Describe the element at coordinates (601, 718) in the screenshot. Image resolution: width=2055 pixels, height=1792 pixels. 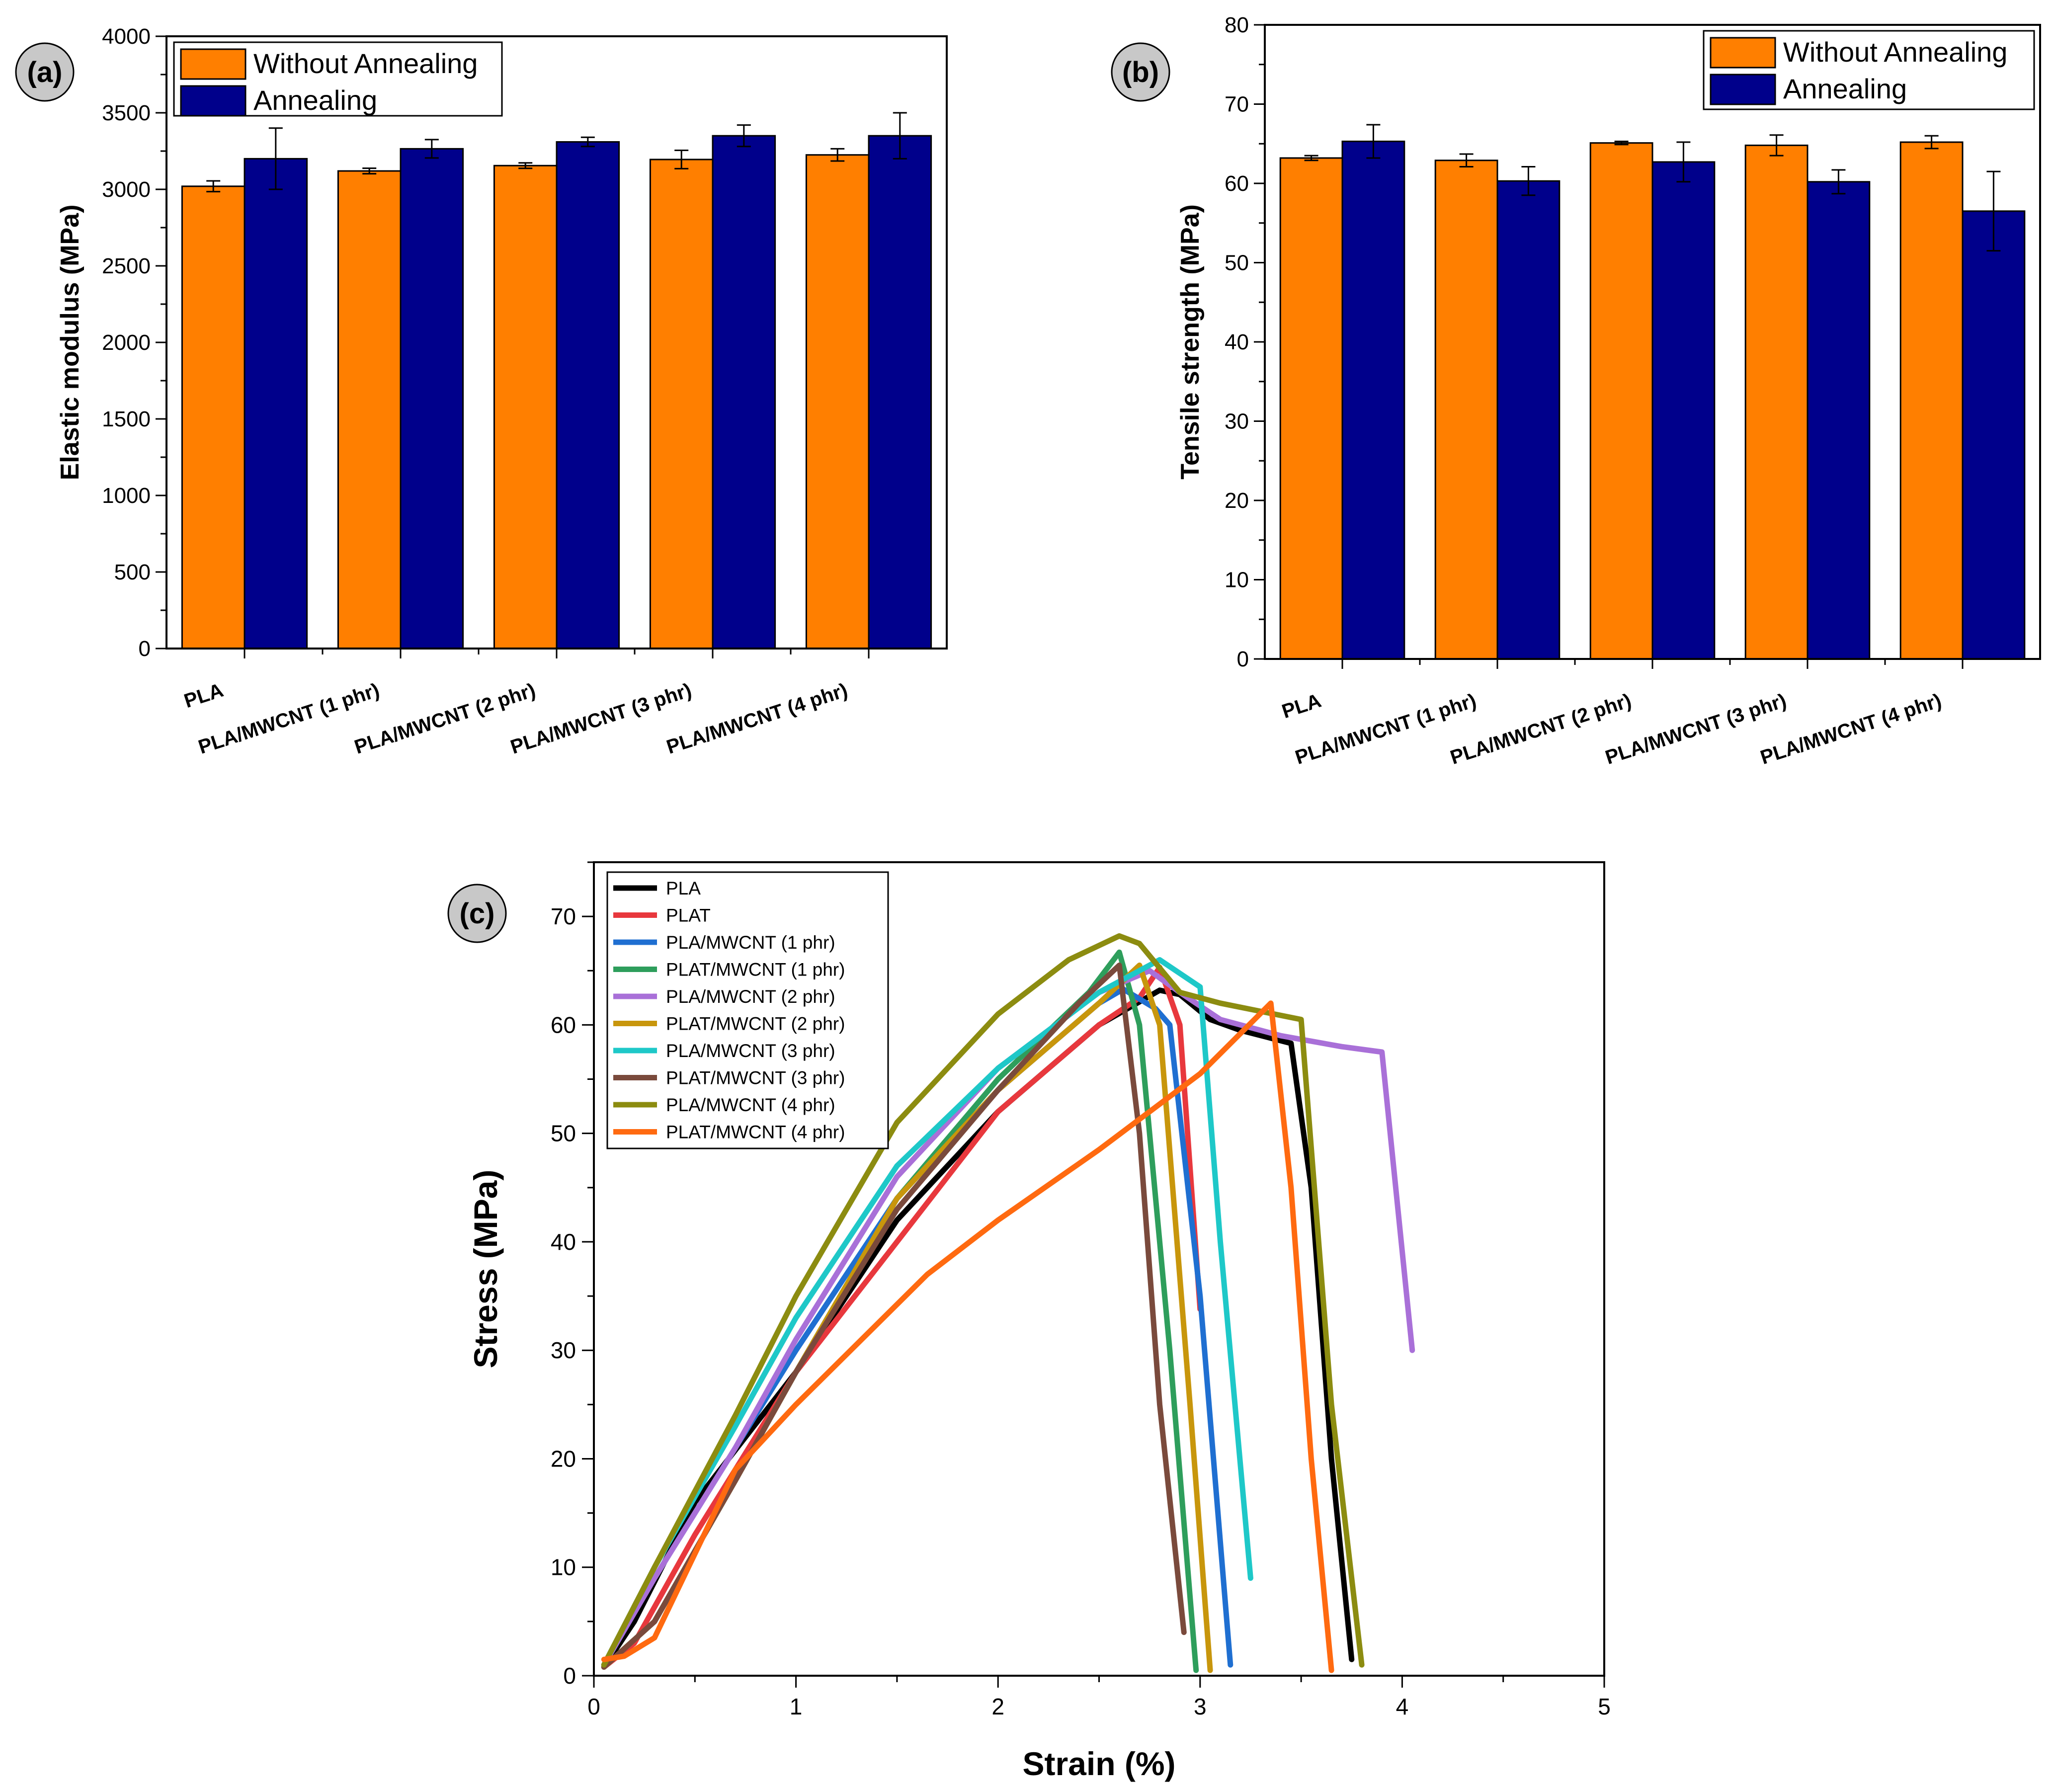
I see `category-label: PLA/MWCNT (3 phr)` at that location.